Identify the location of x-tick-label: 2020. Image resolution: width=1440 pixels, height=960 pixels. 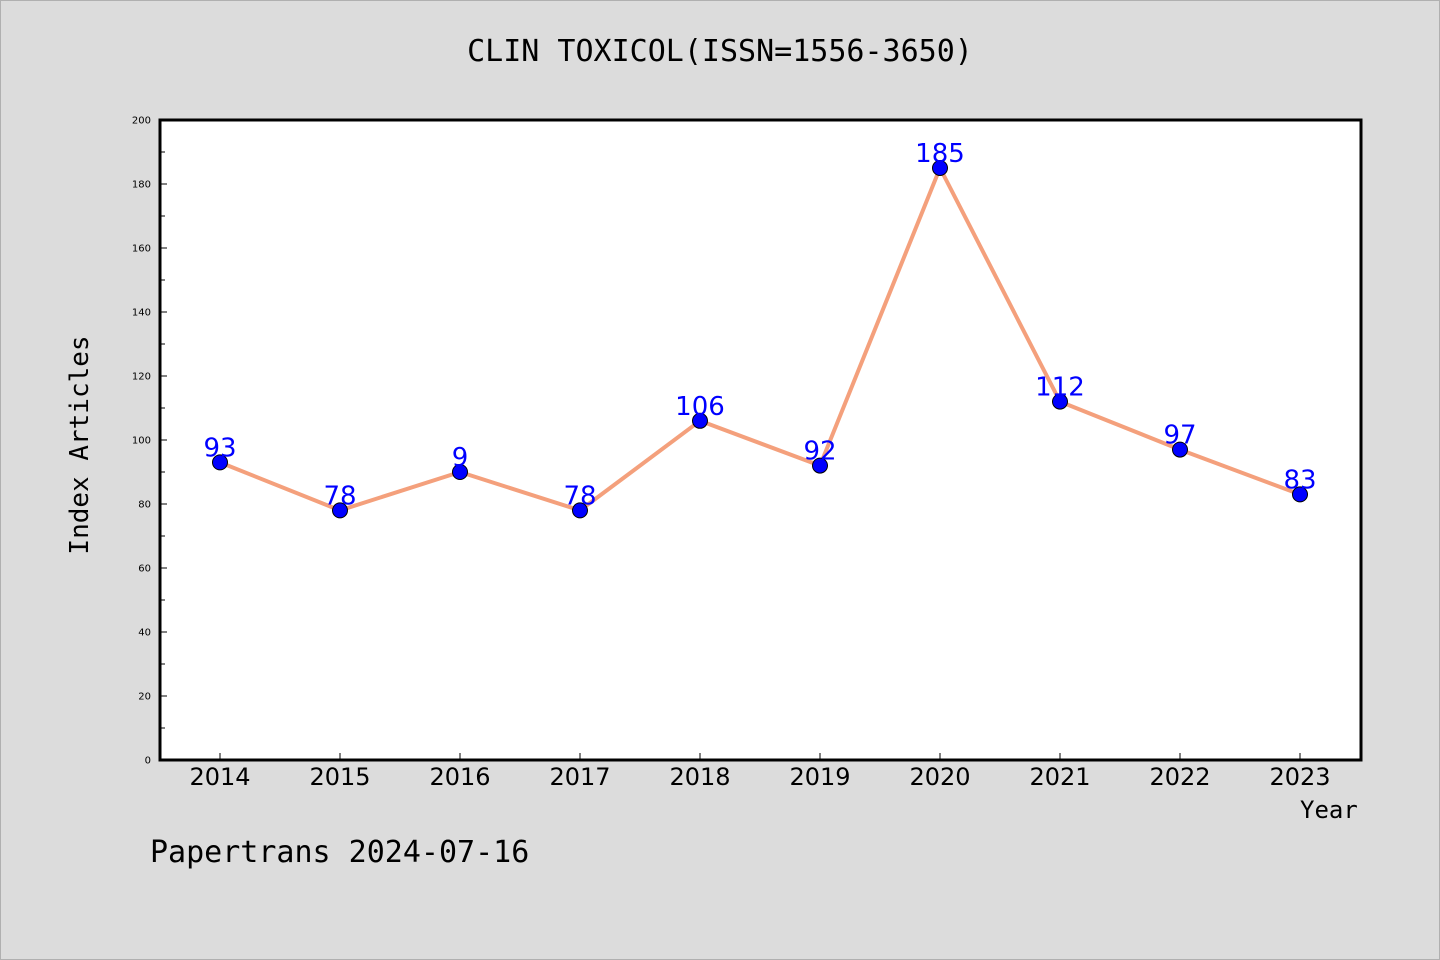
(939, 777).